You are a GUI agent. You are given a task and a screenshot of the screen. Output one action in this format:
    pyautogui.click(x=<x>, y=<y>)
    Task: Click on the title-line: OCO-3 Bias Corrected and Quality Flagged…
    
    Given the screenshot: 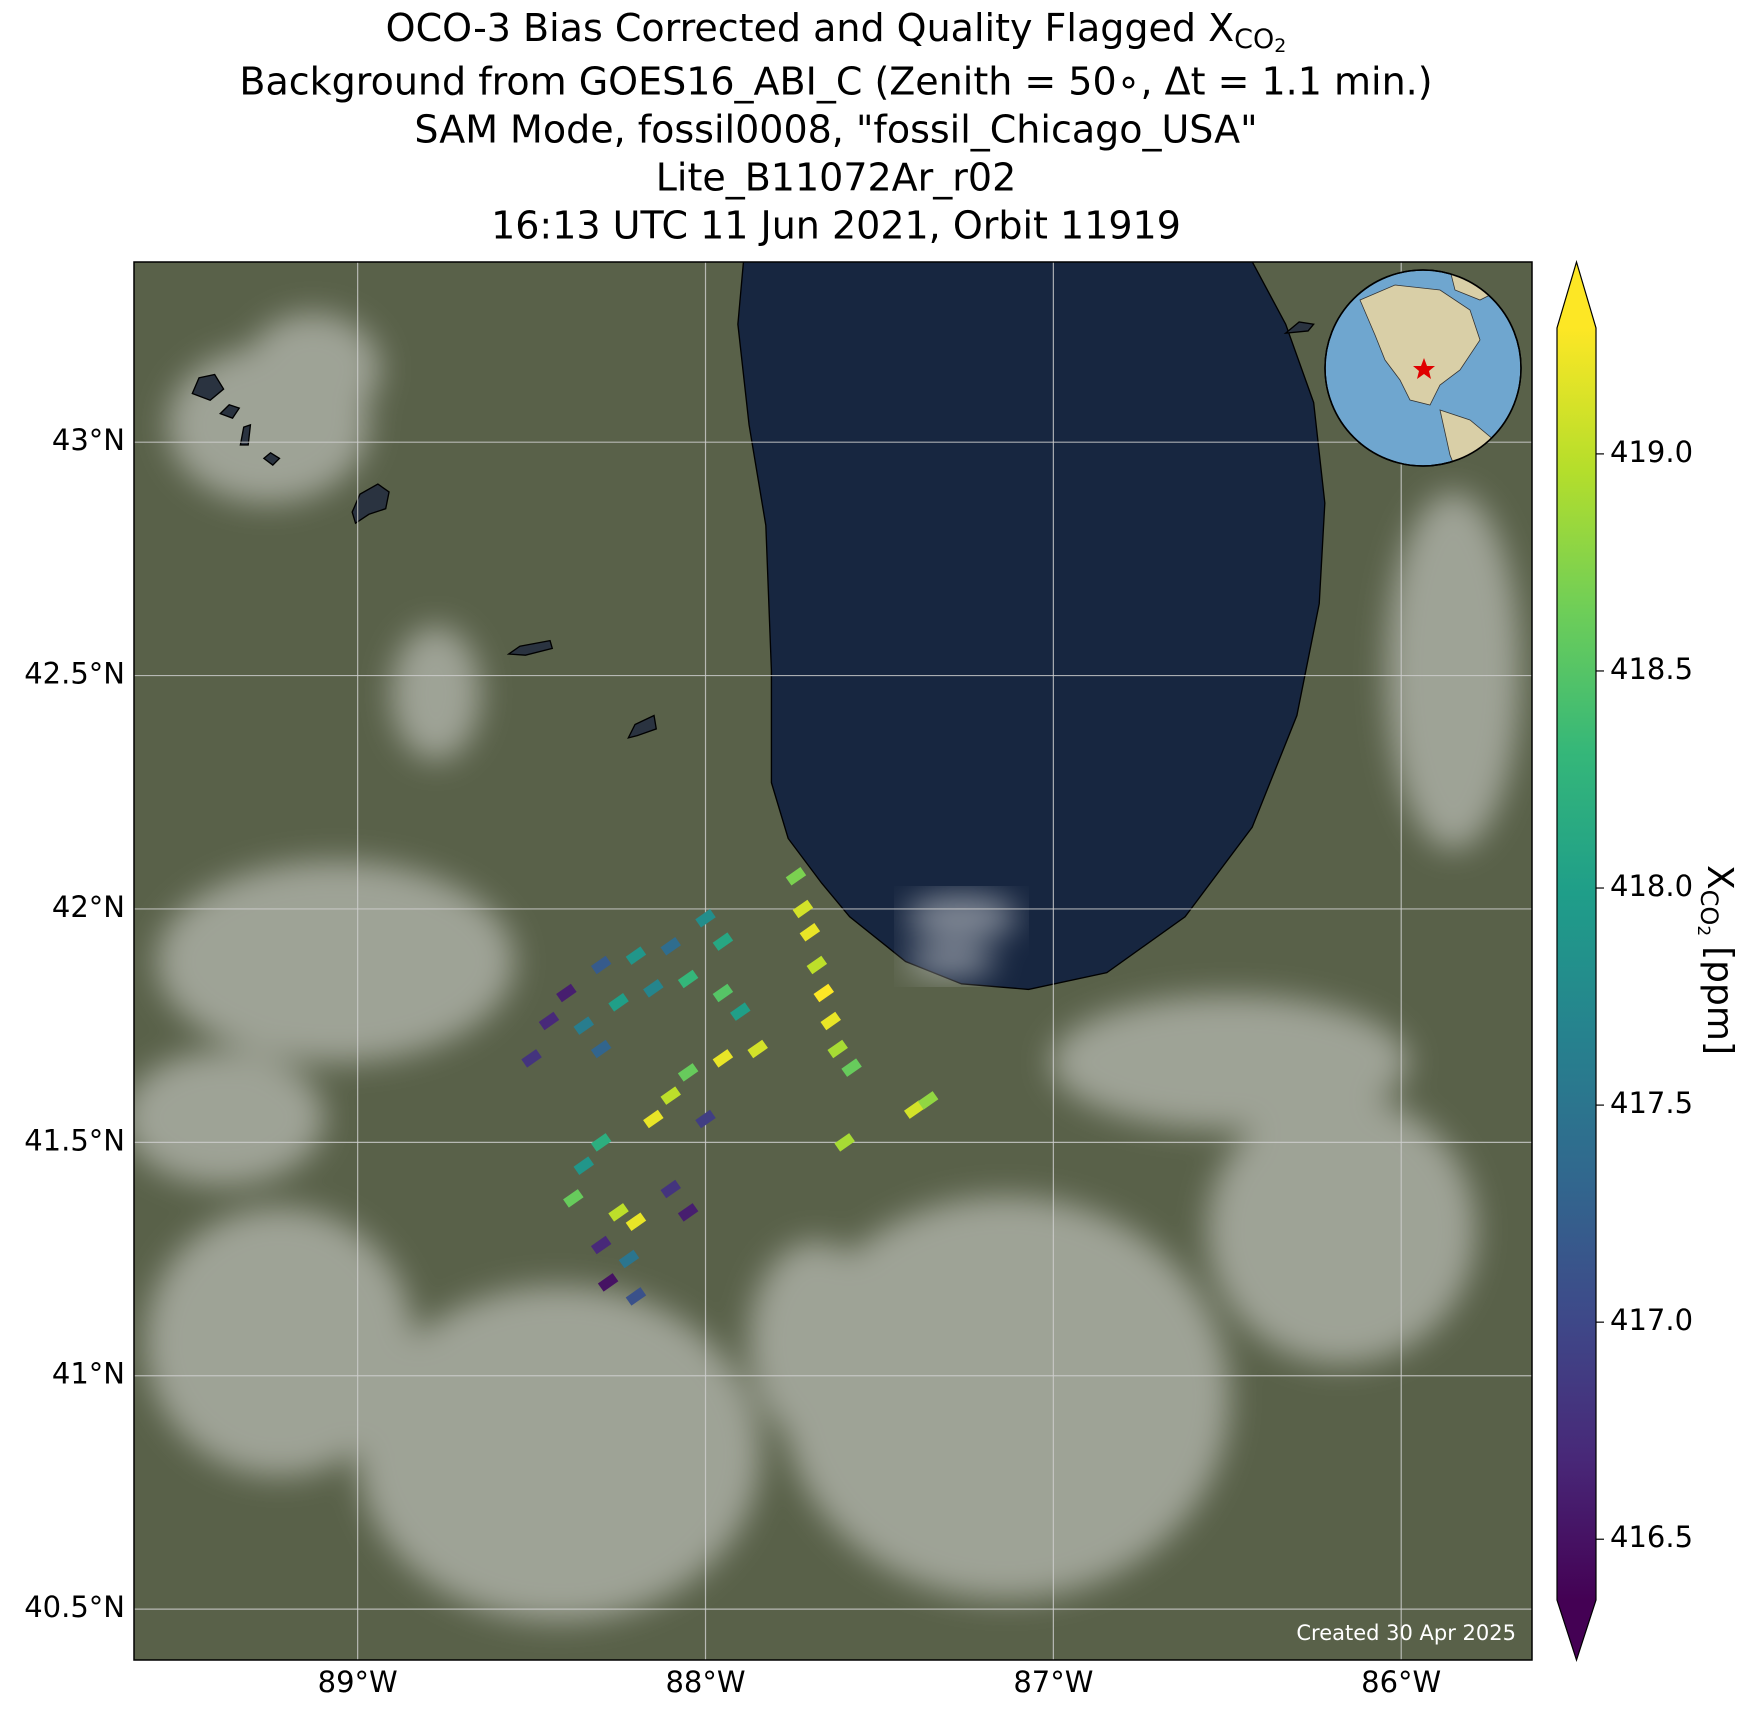 What is the action you would take?
    pyautogui.click(x=810, y=28)
    